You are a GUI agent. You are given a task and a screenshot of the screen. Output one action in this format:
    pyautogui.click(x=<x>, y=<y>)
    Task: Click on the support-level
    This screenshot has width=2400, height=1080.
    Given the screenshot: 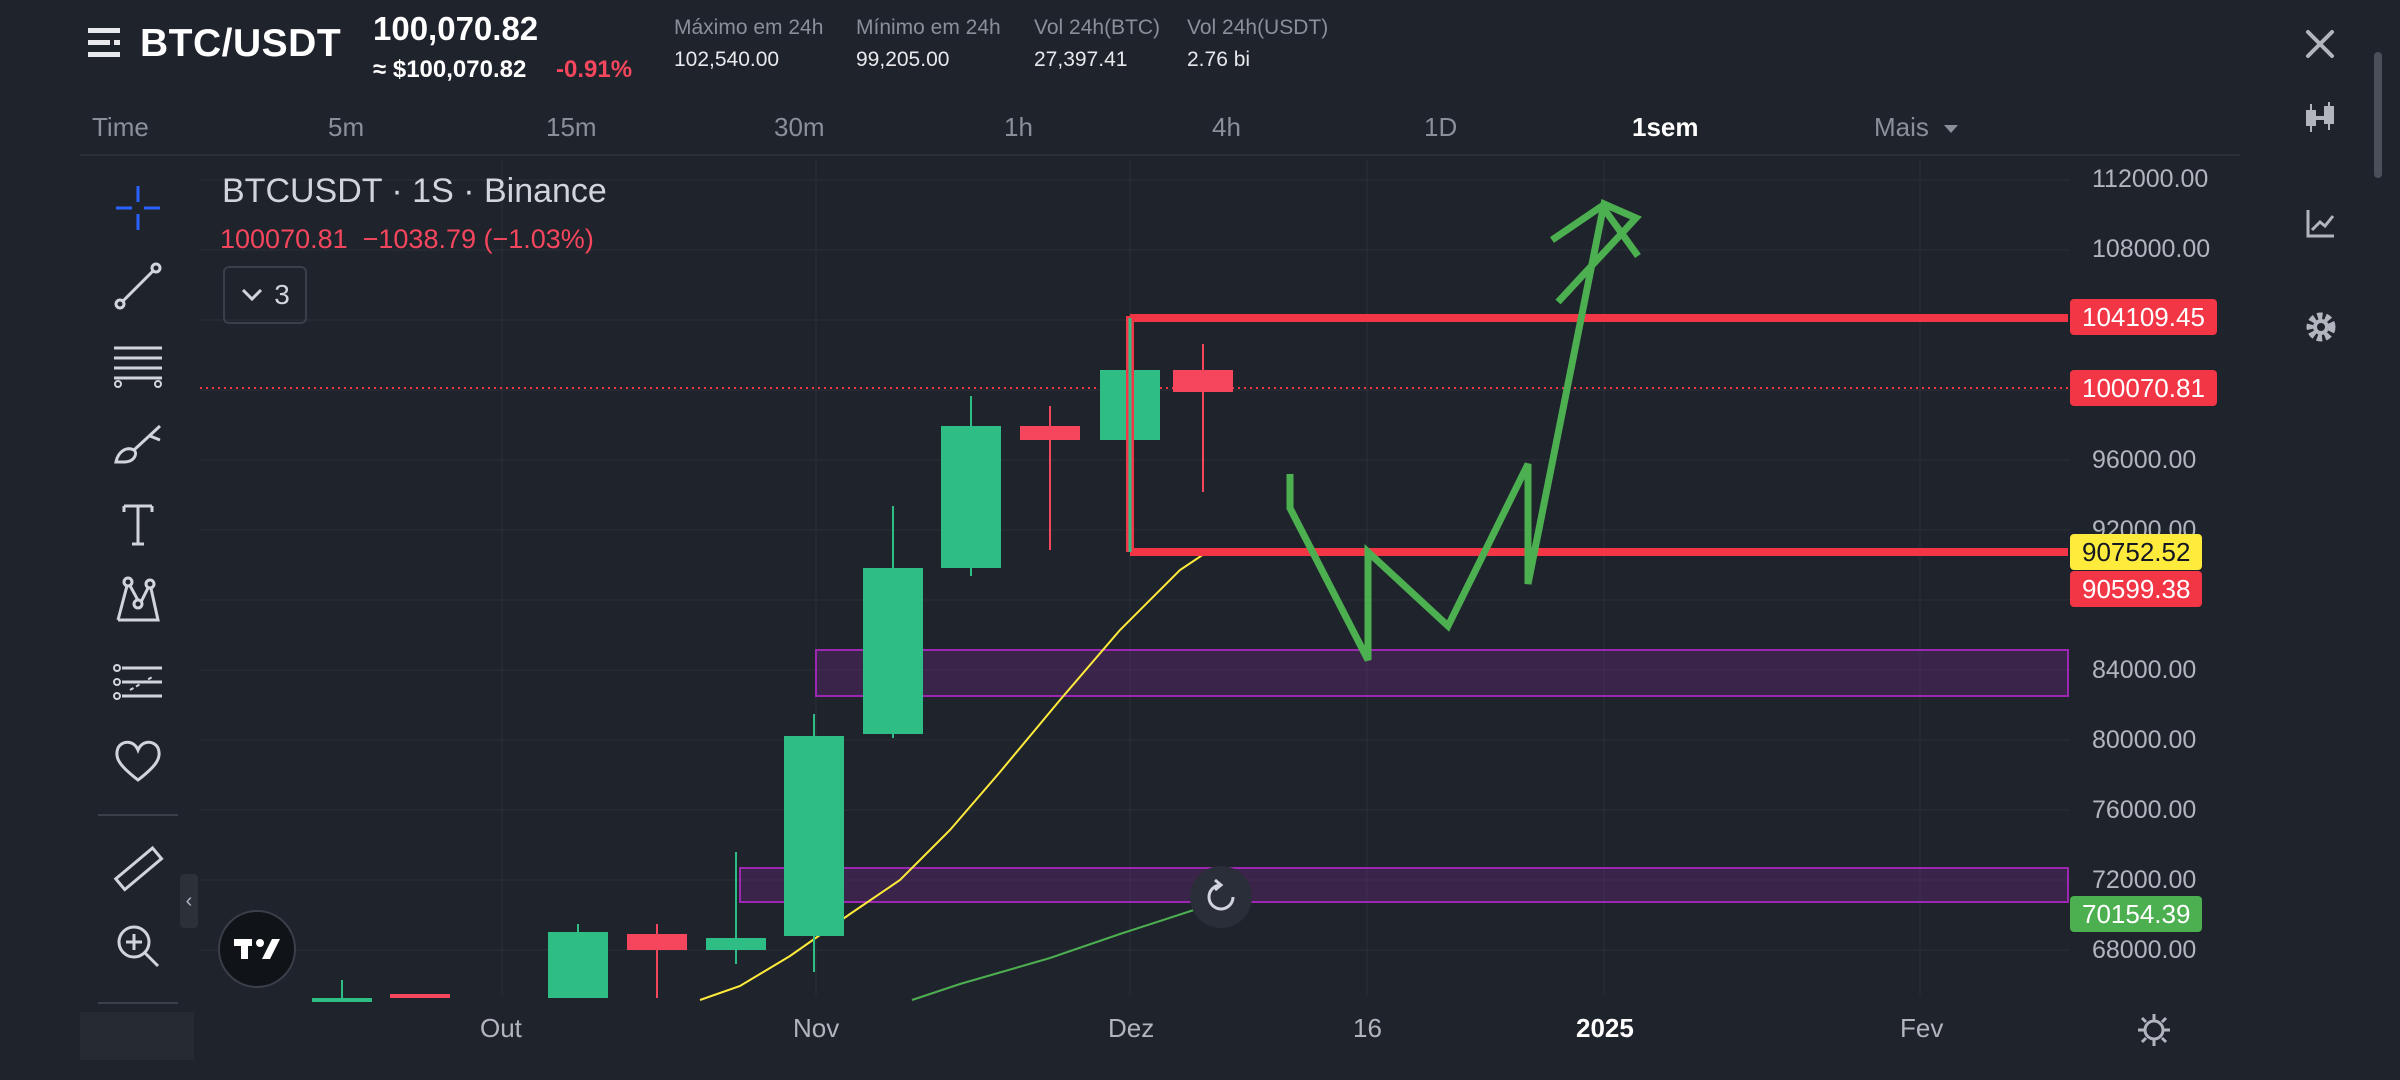 What is the action you would take?
    pyautogui.click(x=1597, y=450)
    